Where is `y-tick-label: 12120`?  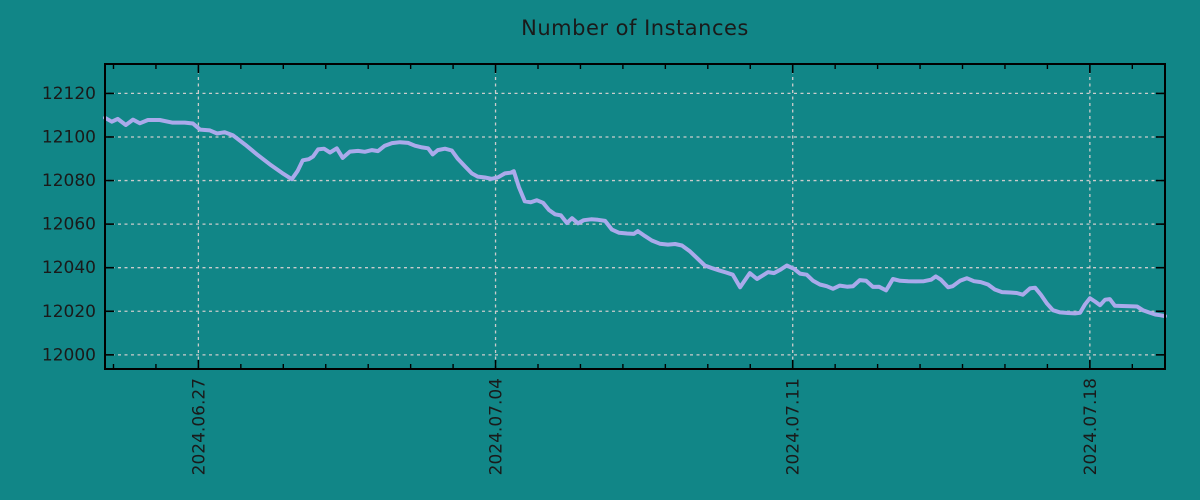
y-tick-label: 12120 is located at coordinates (69, 94).